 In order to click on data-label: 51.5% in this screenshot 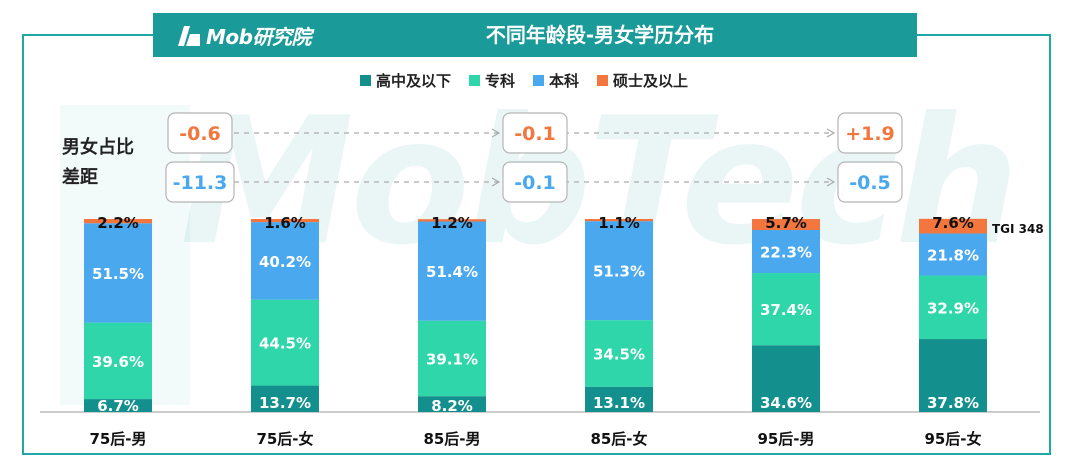, I will do `click(118, 274)`.